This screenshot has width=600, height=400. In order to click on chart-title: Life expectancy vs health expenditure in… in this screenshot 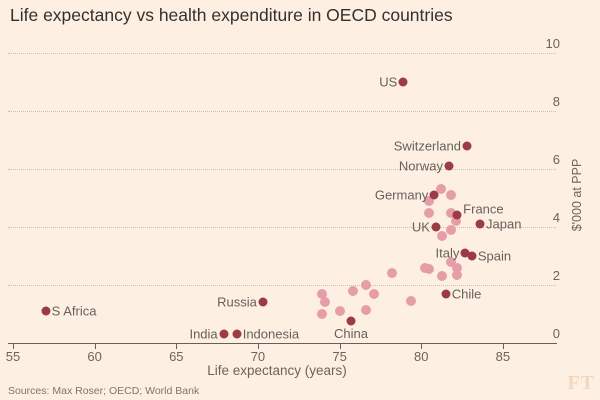, I will do `click(231, 15)`.